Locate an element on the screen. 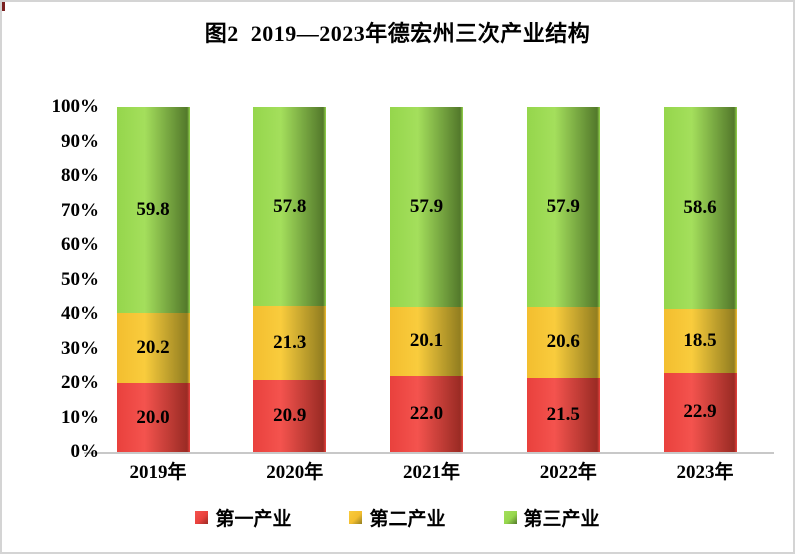 The width and height of the screenshot is (795, 554). bar-segment-series3: 57.8 is located at coordinates (290, 207).